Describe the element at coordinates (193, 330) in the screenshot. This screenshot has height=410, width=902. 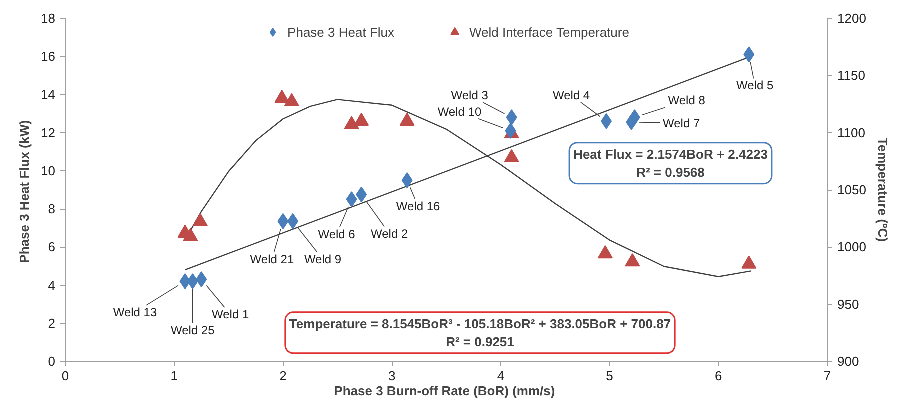
I see `annotation: Weld 25` at that location.